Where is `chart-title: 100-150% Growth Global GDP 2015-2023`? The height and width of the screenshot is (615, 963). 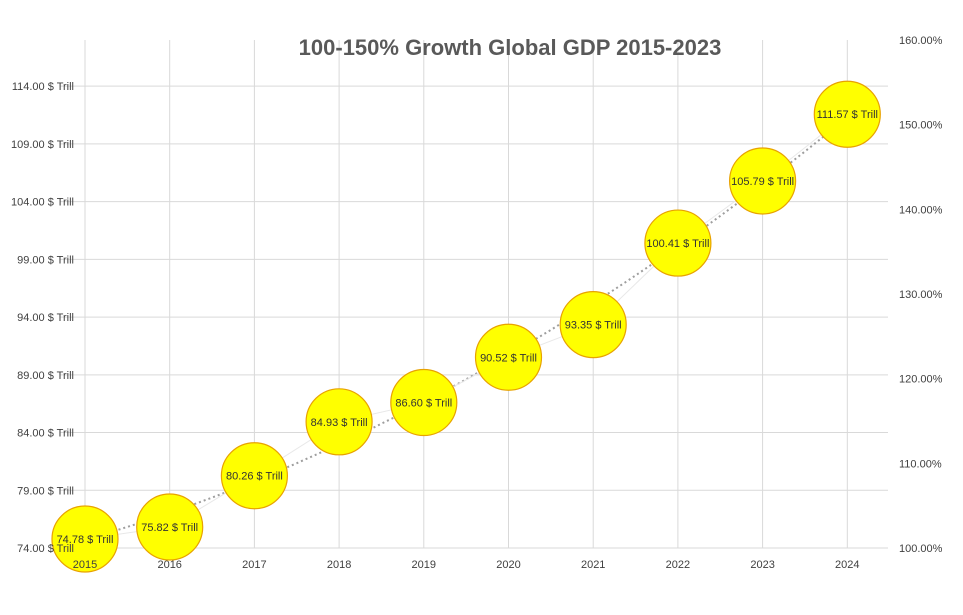 chart-title: 100-150% Growth Global GDP 2015-2023 is located at coordinates (510, 47).